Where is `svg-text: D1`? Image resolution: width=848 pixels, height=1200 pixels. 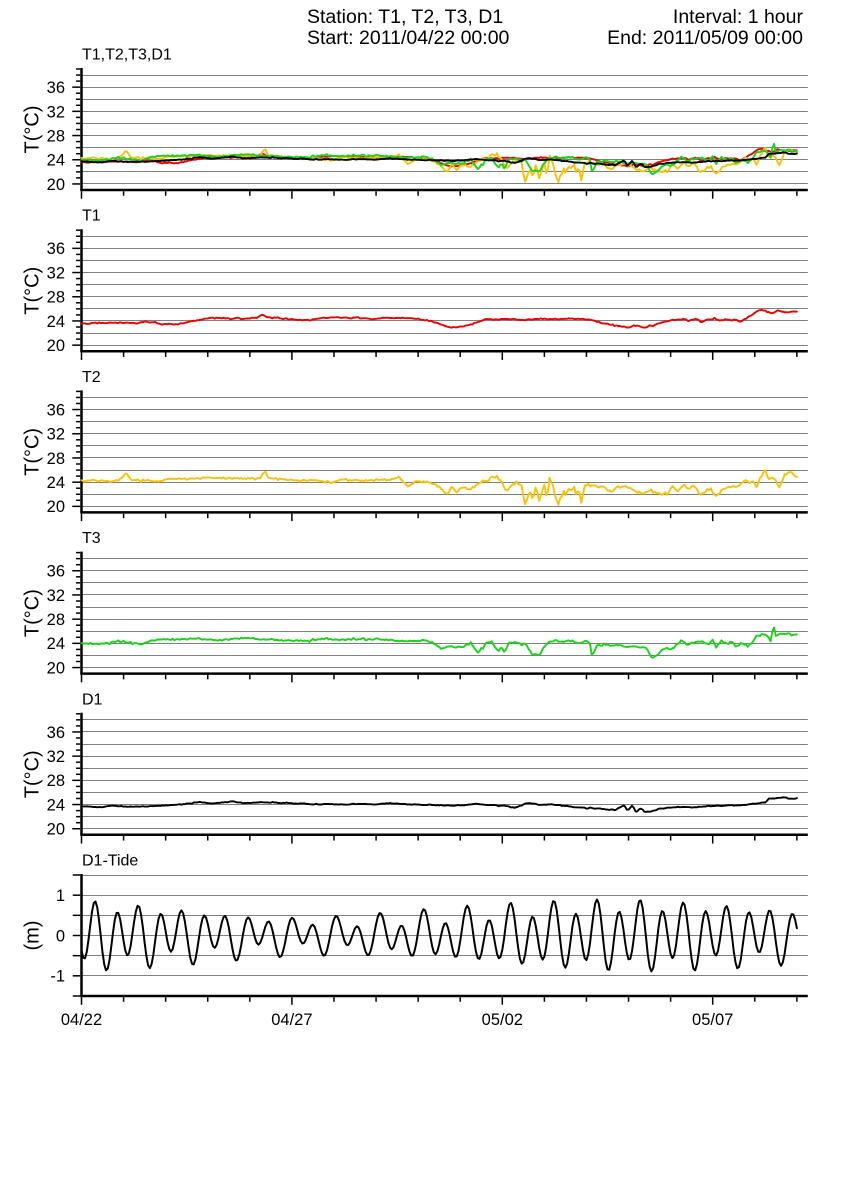
svg-text: D1 is located at coordinates (92, 699).